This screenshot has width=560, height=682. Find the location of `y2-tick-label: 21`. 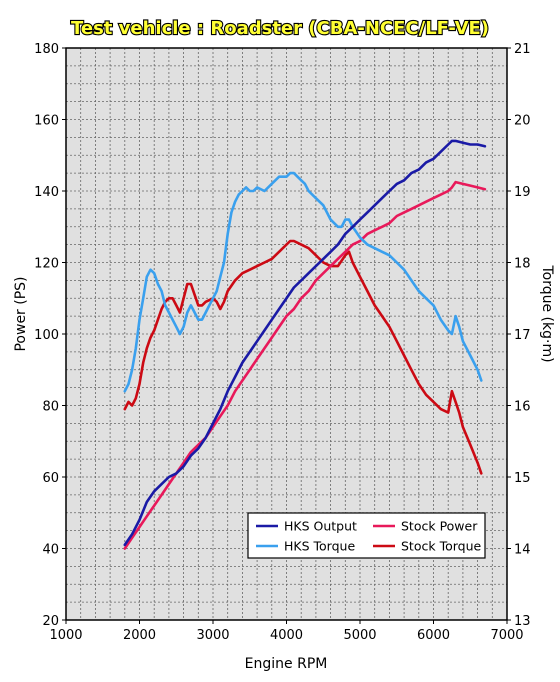

y2-tick-label: 21 is located at coordinates (522, 49).